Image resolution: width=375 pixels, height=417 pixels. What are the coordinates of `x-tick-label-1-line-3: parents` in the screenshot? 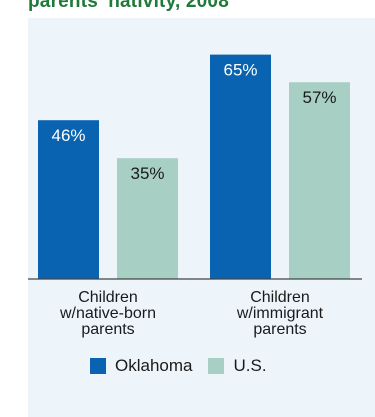 It's located at (107, 329).